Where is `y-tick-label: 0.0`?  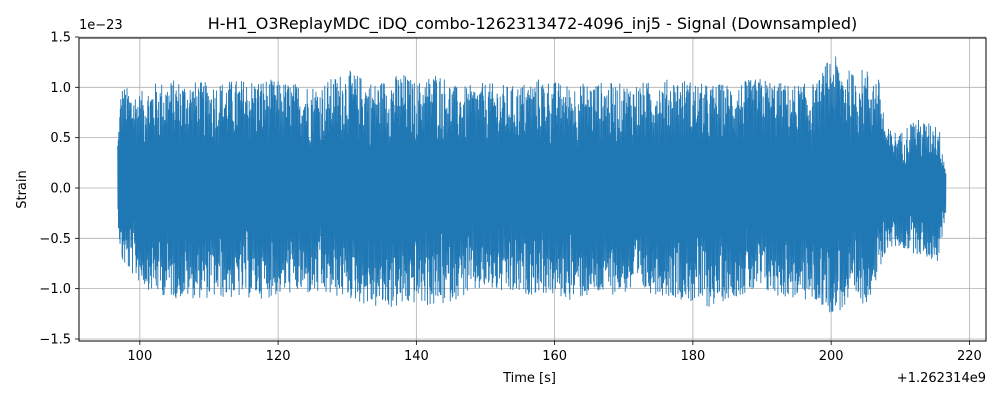
y-tick-label: 0.0 is located at coordinates (60, 188).